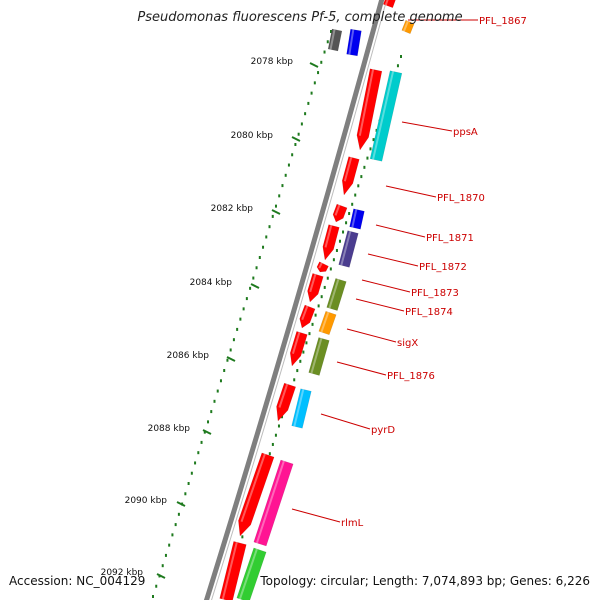 The image size is (600, 604). I want to click on gene-label: PFL_1871, so click(450, 238).